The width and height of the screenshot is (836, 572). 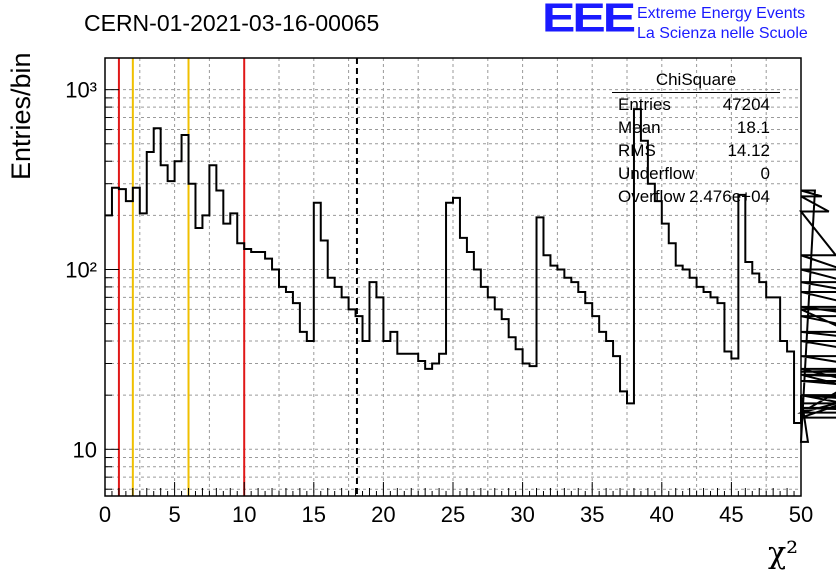 I want to click on y-axis-label: Entries/bin, so click(x=21, y=116).